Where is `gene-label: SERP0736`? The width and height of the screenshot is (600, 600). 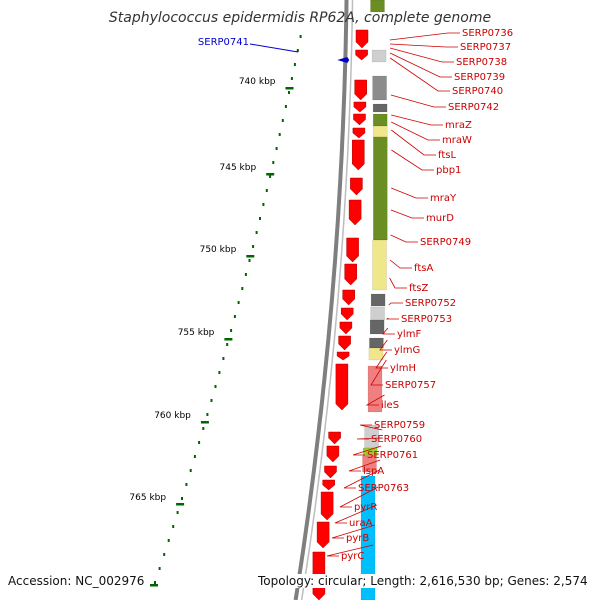 gene-label: SERP0736 is located at coordinates (487, 33).